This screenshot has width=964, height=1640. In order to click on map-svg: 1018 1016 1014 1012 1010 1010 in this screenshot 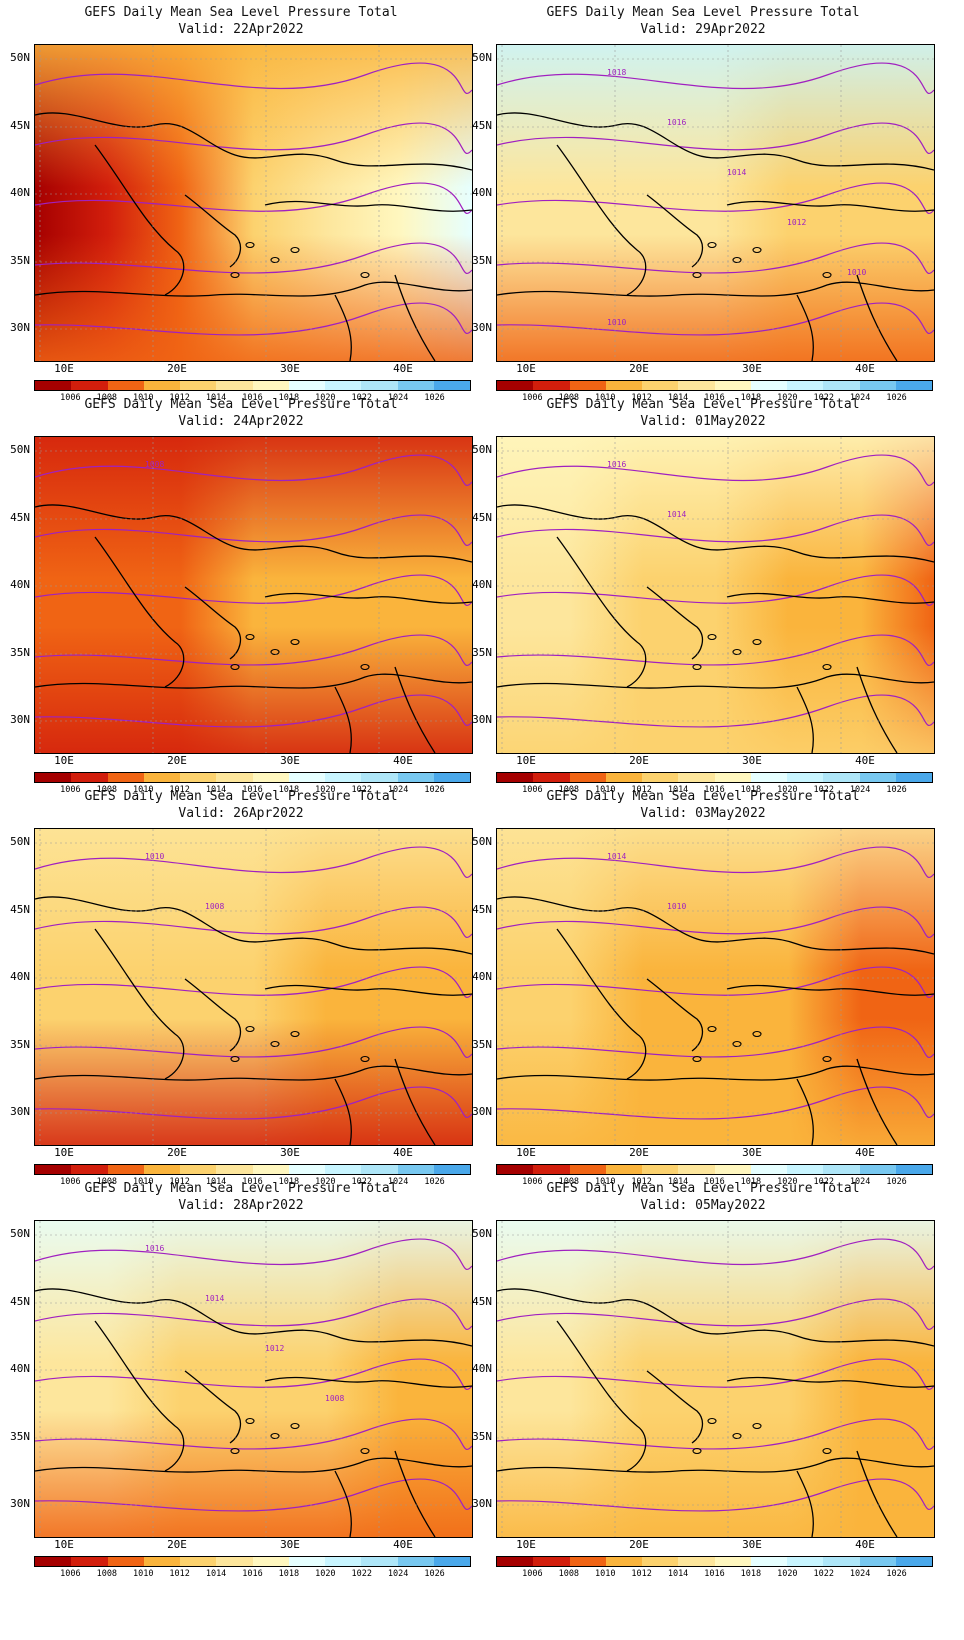, I will do `click(715, 203)`.